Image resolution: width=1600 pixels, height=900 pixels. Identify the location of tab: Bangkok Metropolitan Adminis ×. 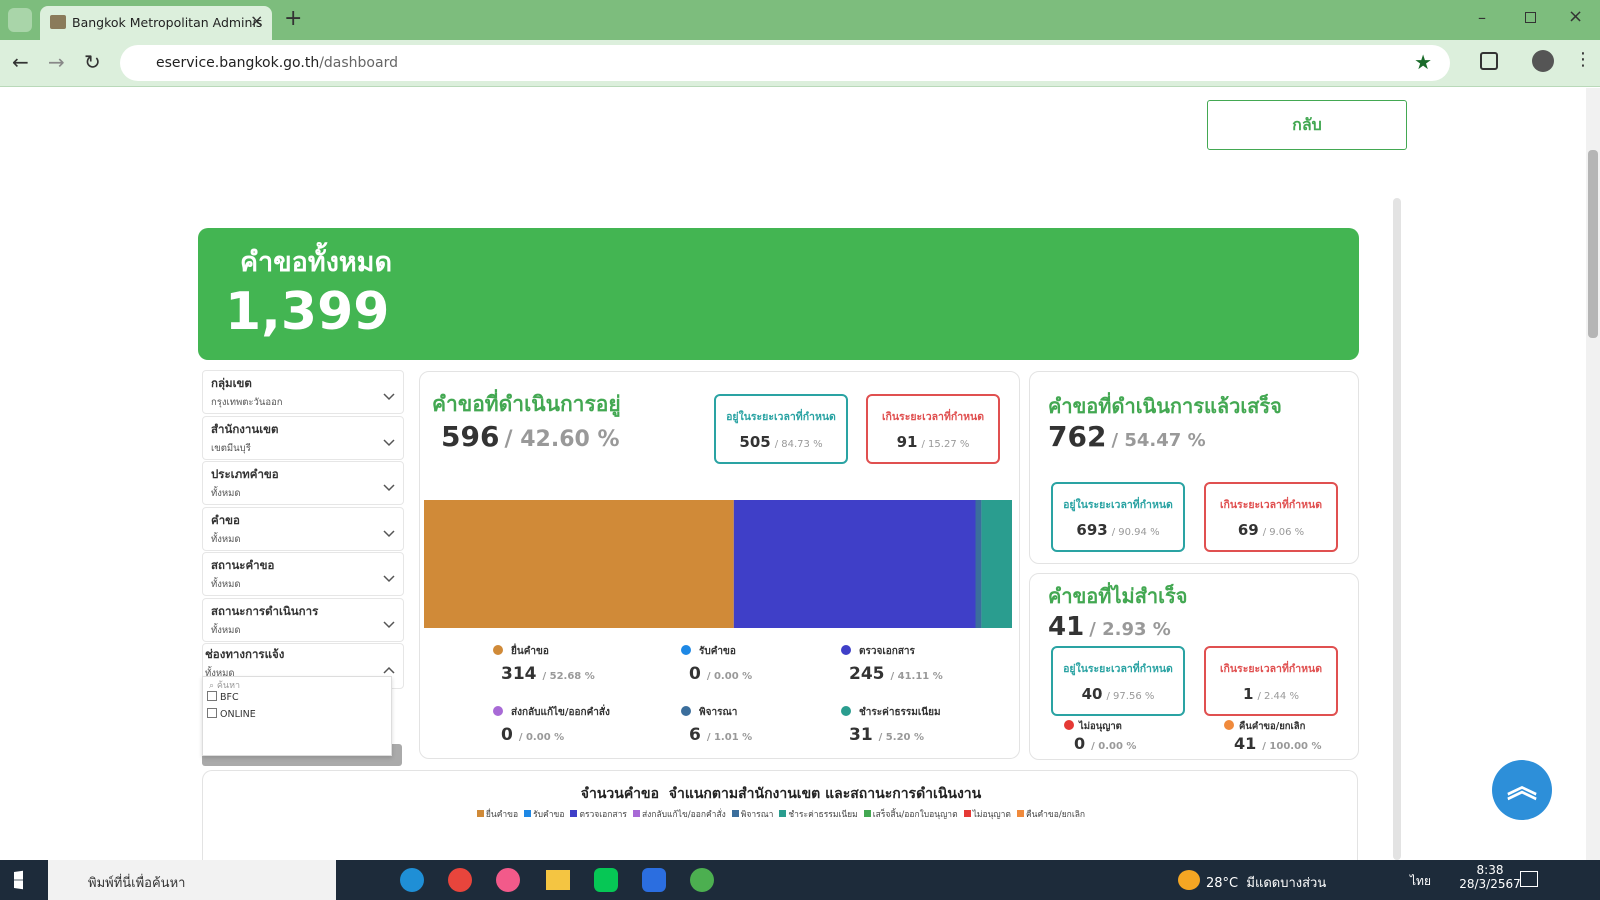
(156, 23).